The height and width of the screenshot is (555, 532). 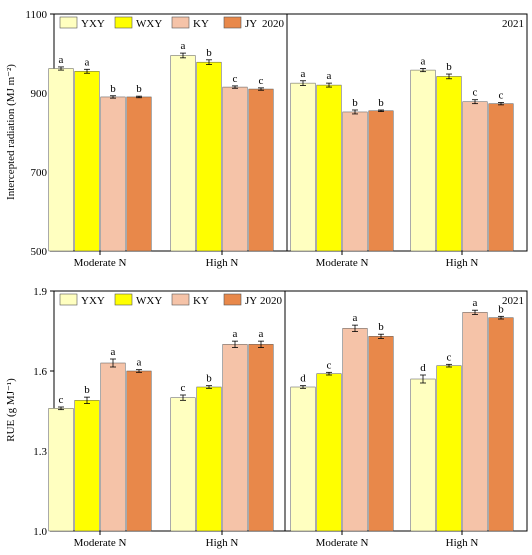 What do you see at coordinates (39, 252) in the screenshot?
I see `y-tick-label: 500` at bounding box center [39, 252].